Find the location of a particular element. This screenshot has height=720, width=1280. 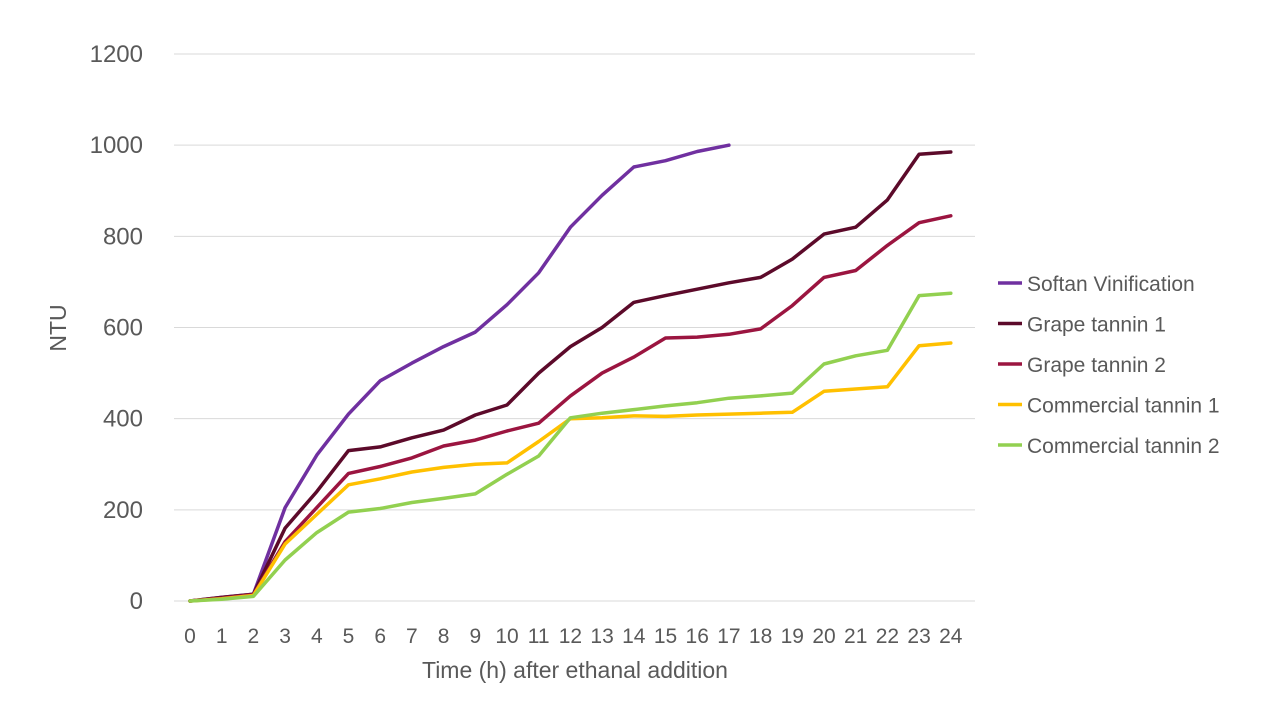

y-tick-label: 0 is located at coordinates (136, 601).